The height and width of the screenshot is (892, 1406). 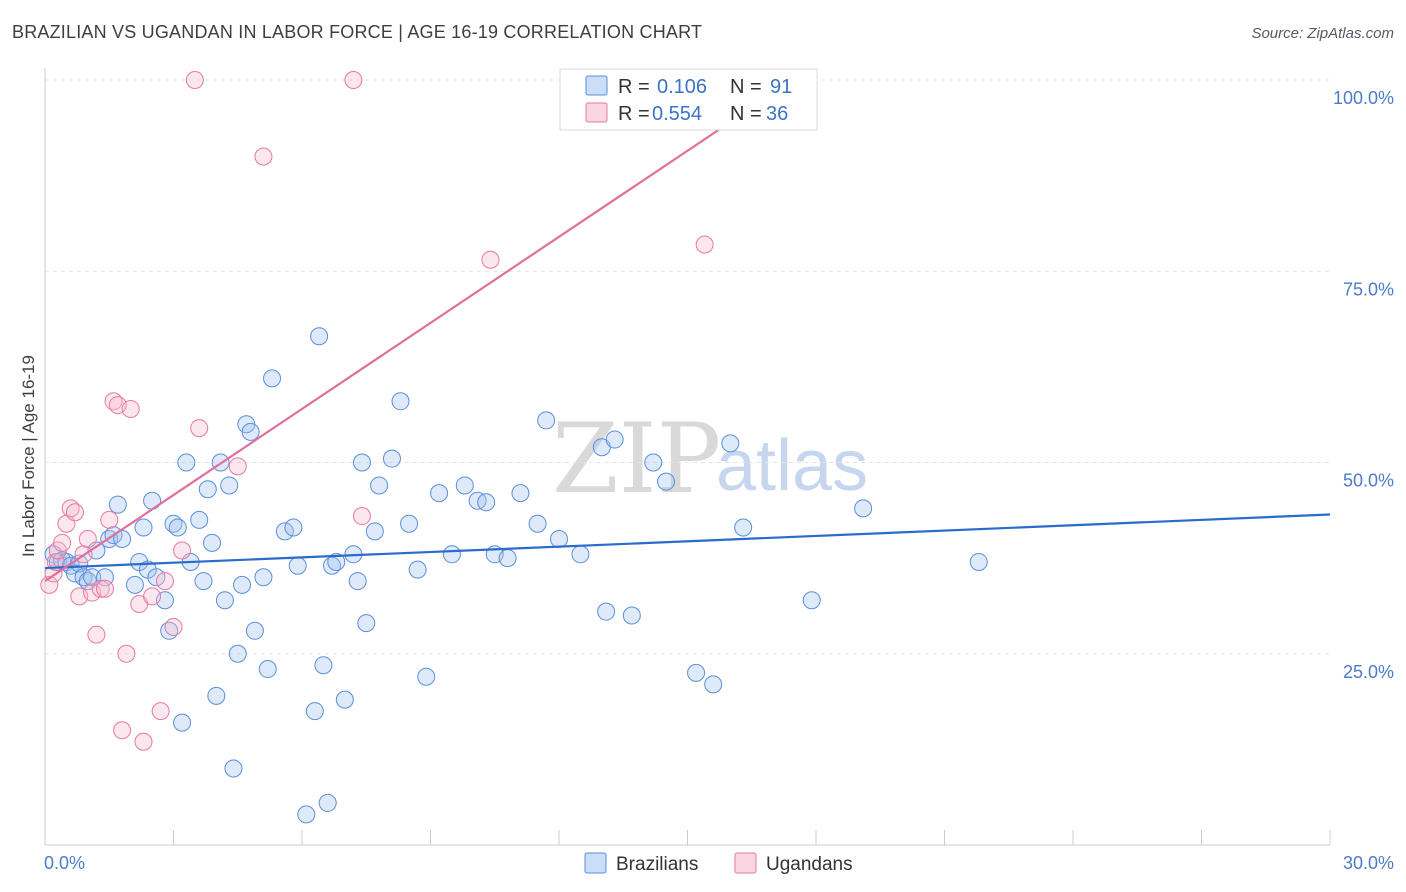 I want to click on y-tick-label-50: 50.0%, so click(x=1368, y=481).